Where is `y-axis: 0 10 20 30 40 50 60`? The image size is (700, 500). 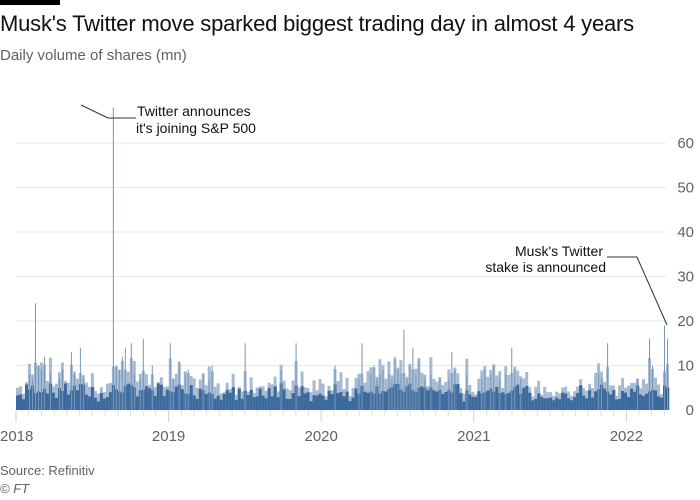
y-axis: 0 10 20 30 40 50 60 is located at coordinates (685, 277).